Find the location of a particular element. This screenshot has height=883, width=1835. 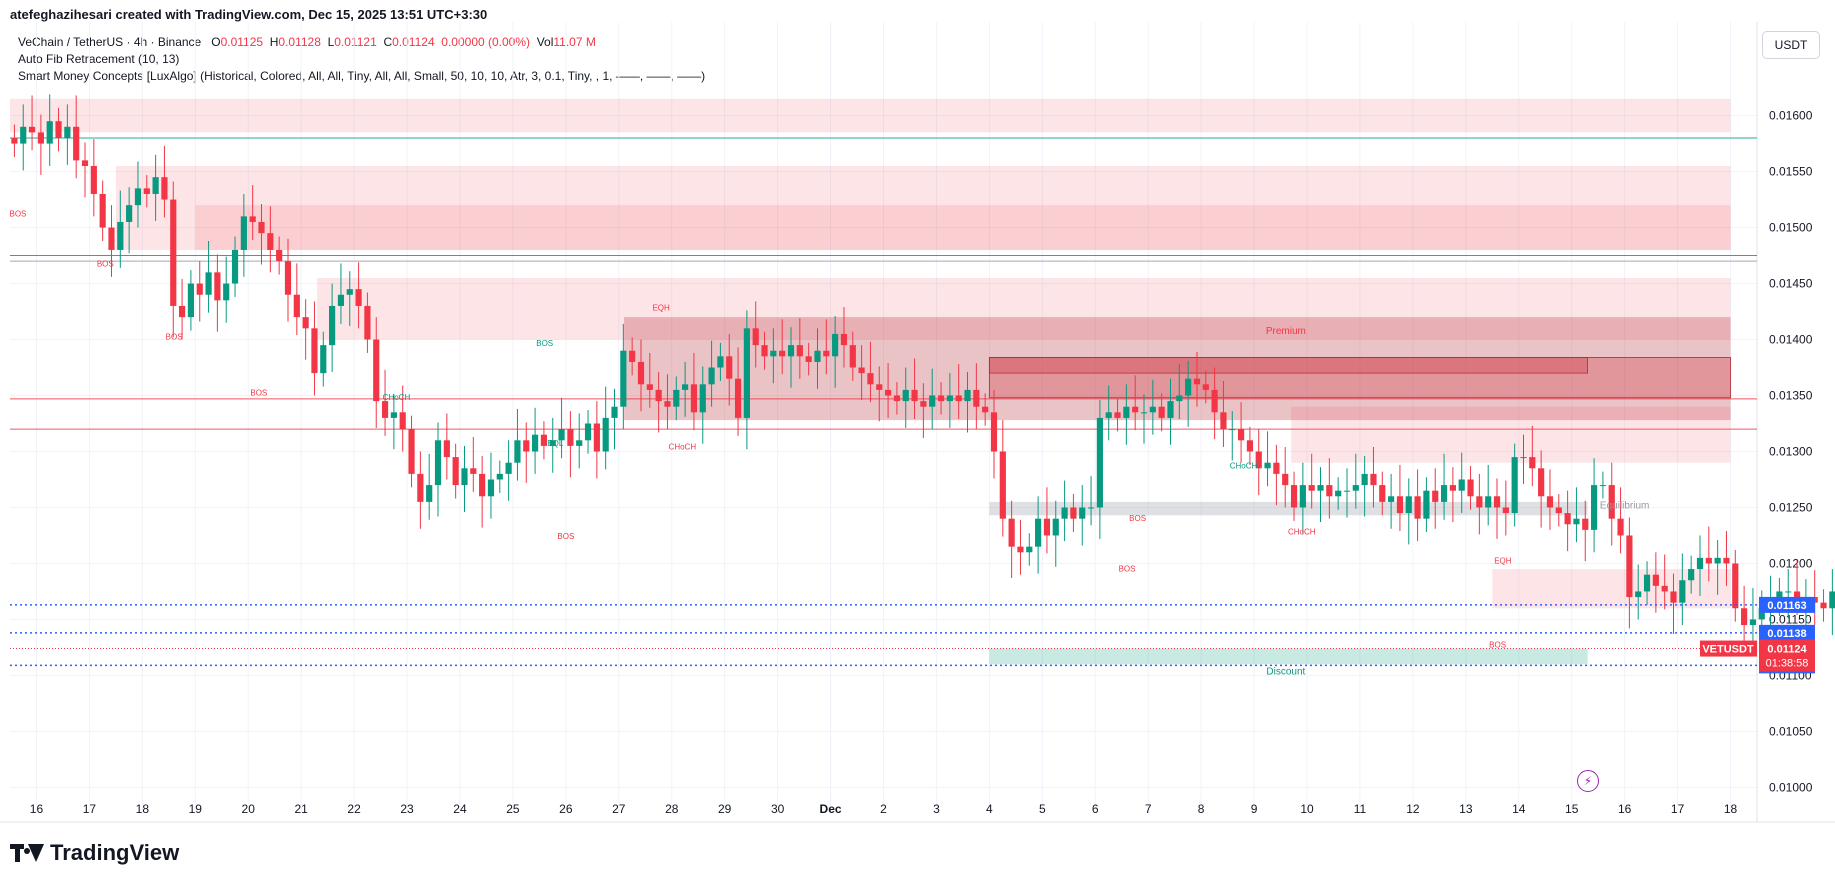

x-tick-label: 28 is located at coordinates (672, 809).